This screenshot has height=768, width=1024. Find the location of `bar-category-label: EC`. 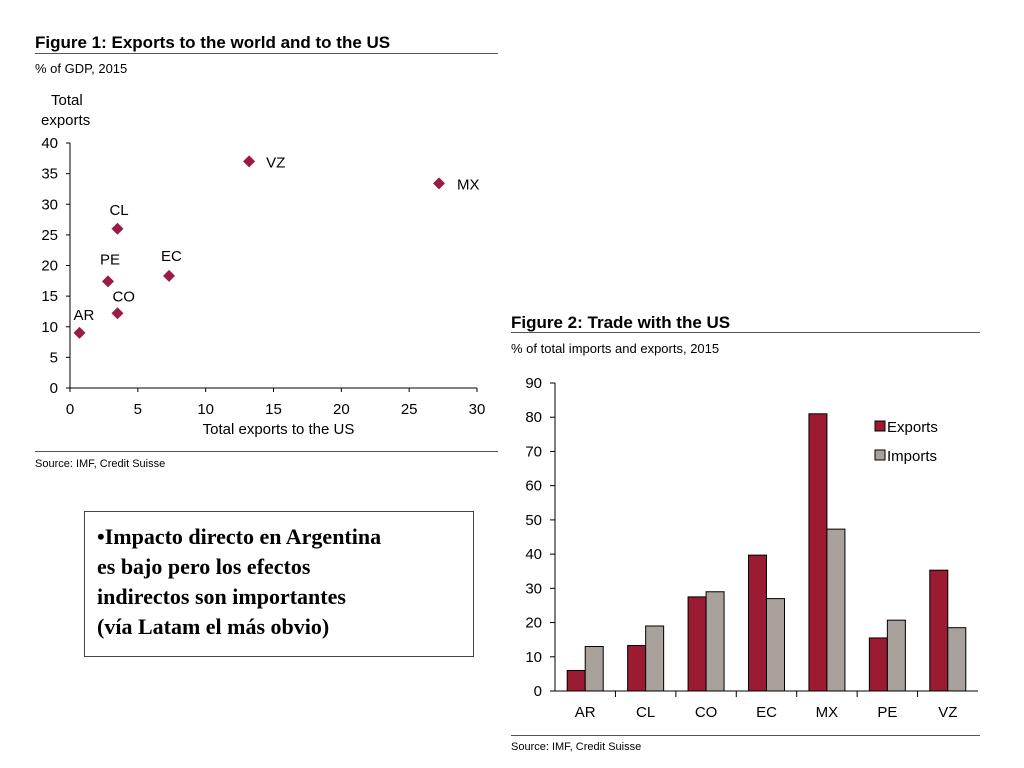

bar-category-label: EC is located at coordinates (766, 712).